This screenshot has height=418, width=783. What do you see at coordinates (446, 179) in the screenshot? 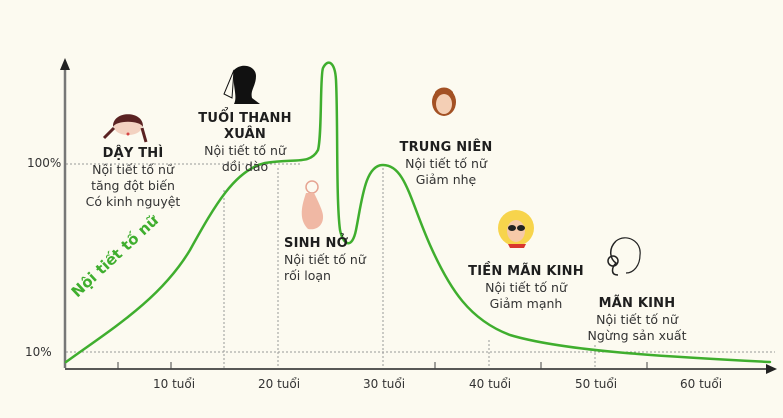
I see `stage-line: Giảm nhẹ` at bounding box center [446, 179].